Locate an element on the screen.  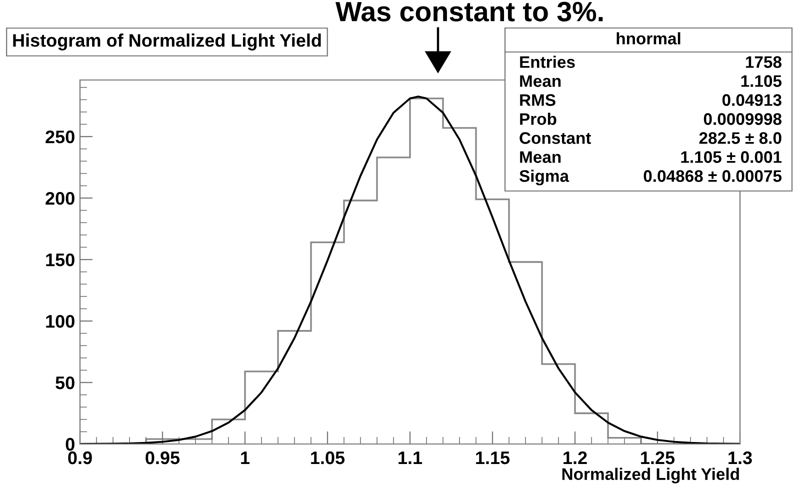
x-tick-label: 1.25 is located at coordinates (658, 457).